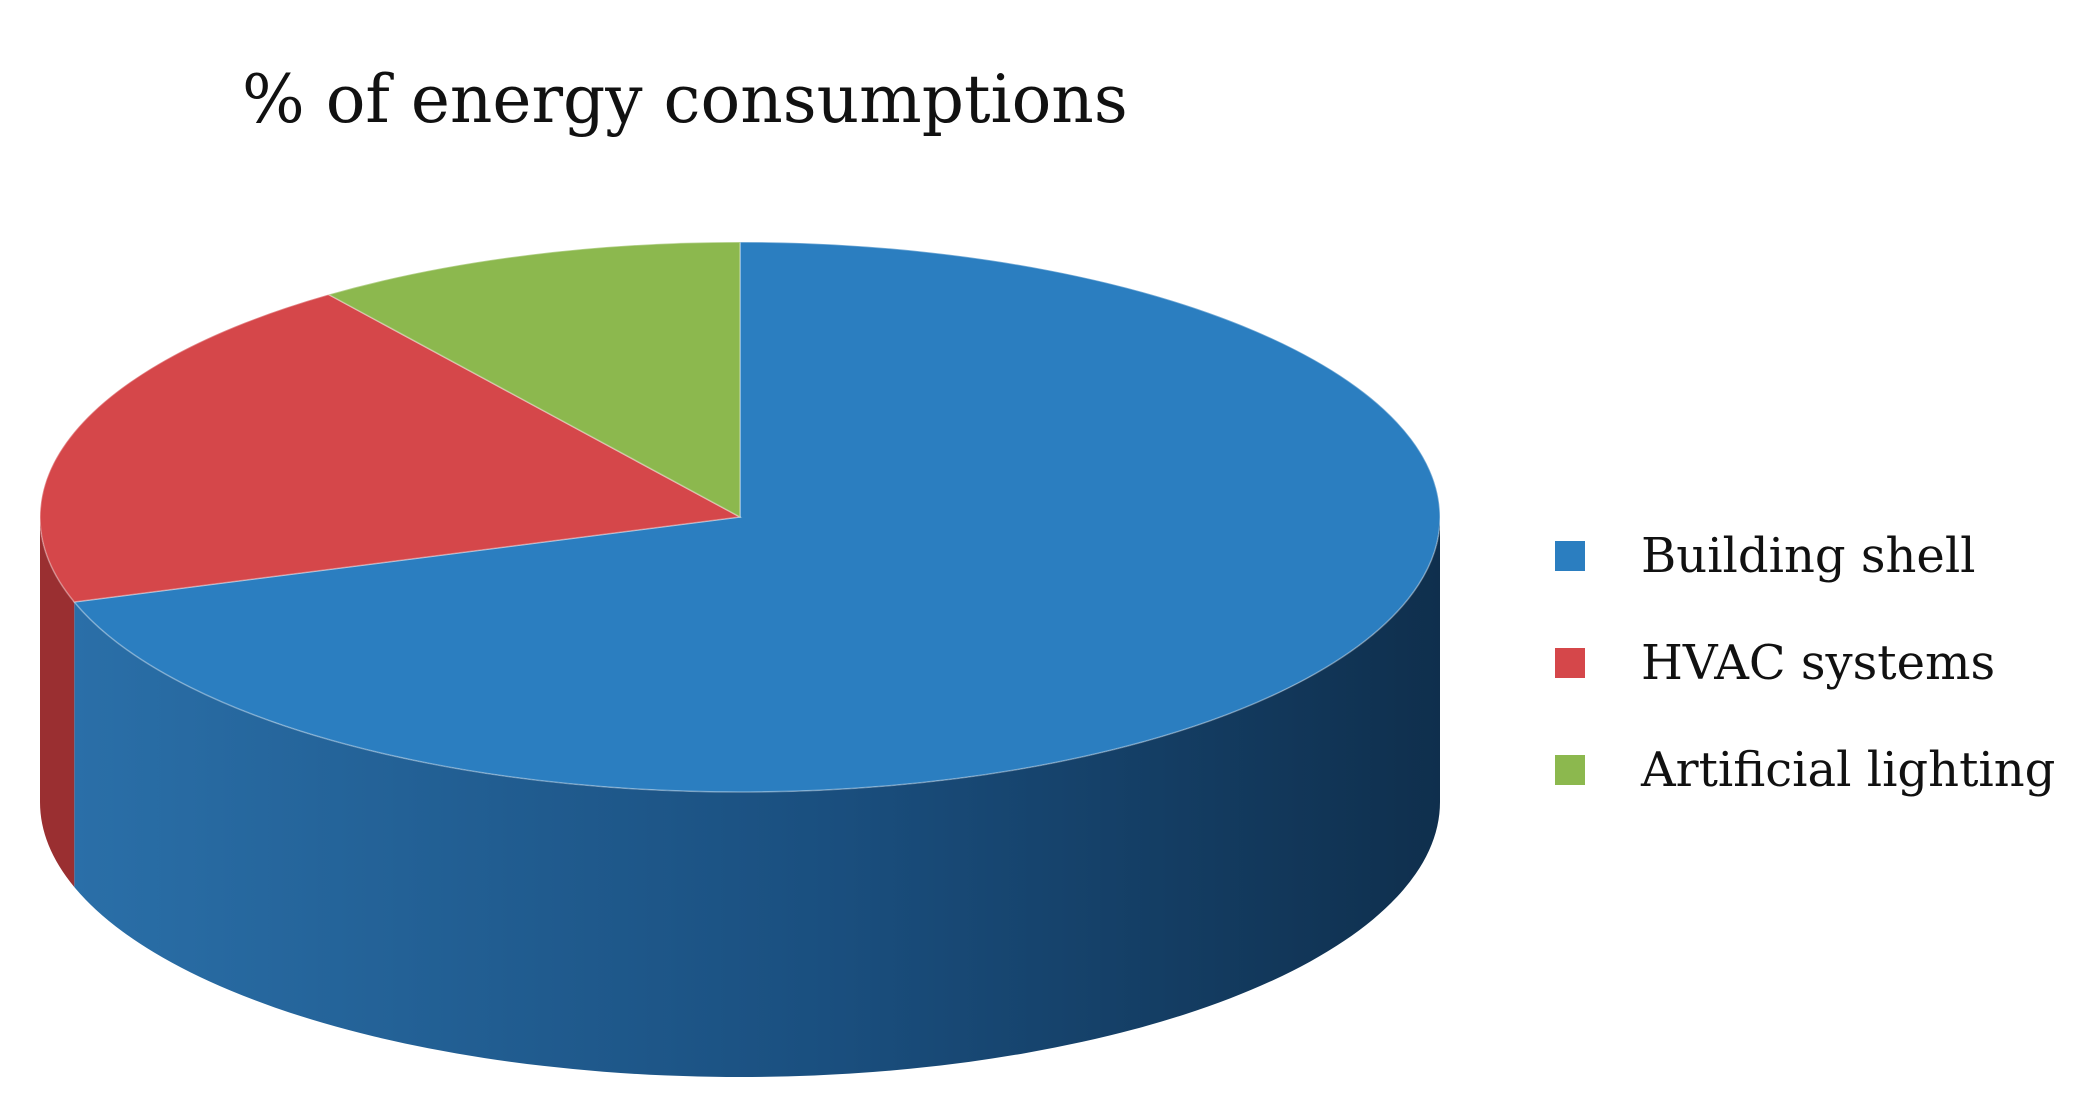  I want to click on legend-label-hvac-systems: HVAC systems, so click(1818, 663).